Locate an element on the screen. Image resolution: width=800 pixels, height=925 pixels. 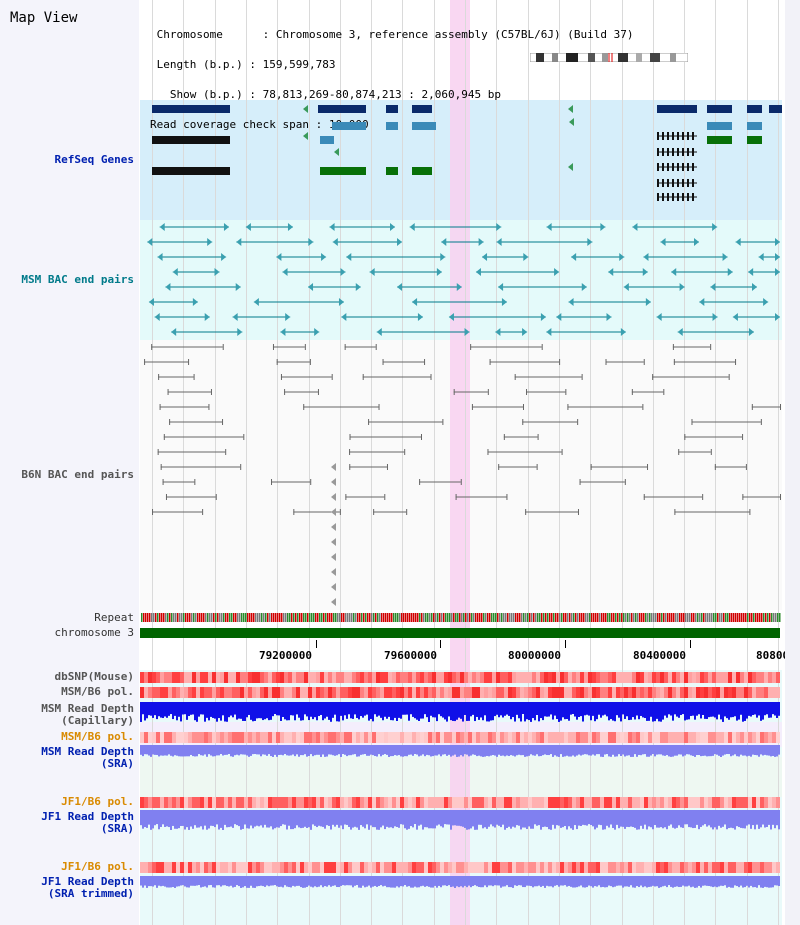
chromosome-ideogram is located at coordinates (609, 57).